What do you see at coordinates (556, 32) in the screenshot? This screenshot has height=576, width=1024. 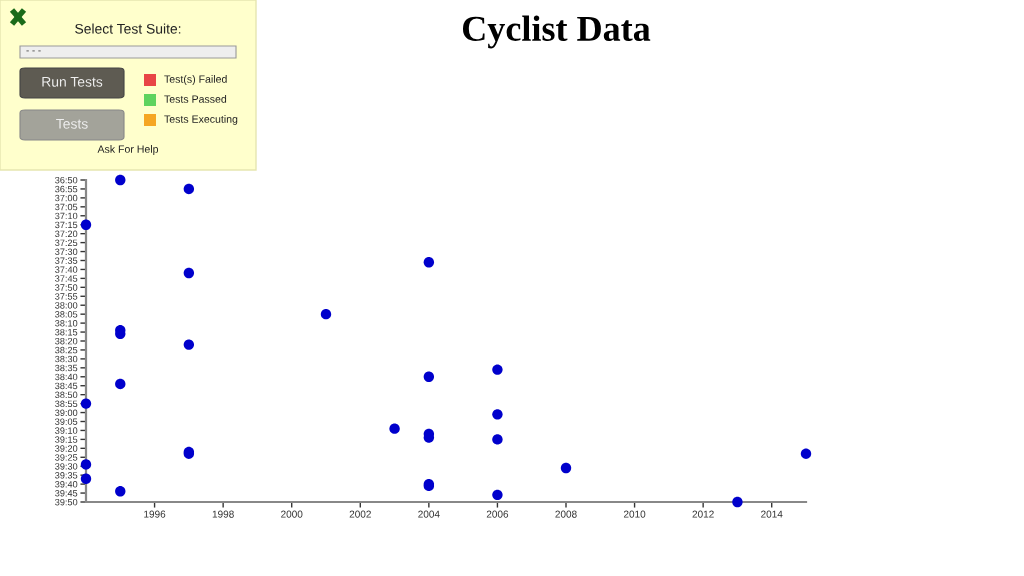 I see `chart-title: Cyclist Data` at bounding box center [556, 32].